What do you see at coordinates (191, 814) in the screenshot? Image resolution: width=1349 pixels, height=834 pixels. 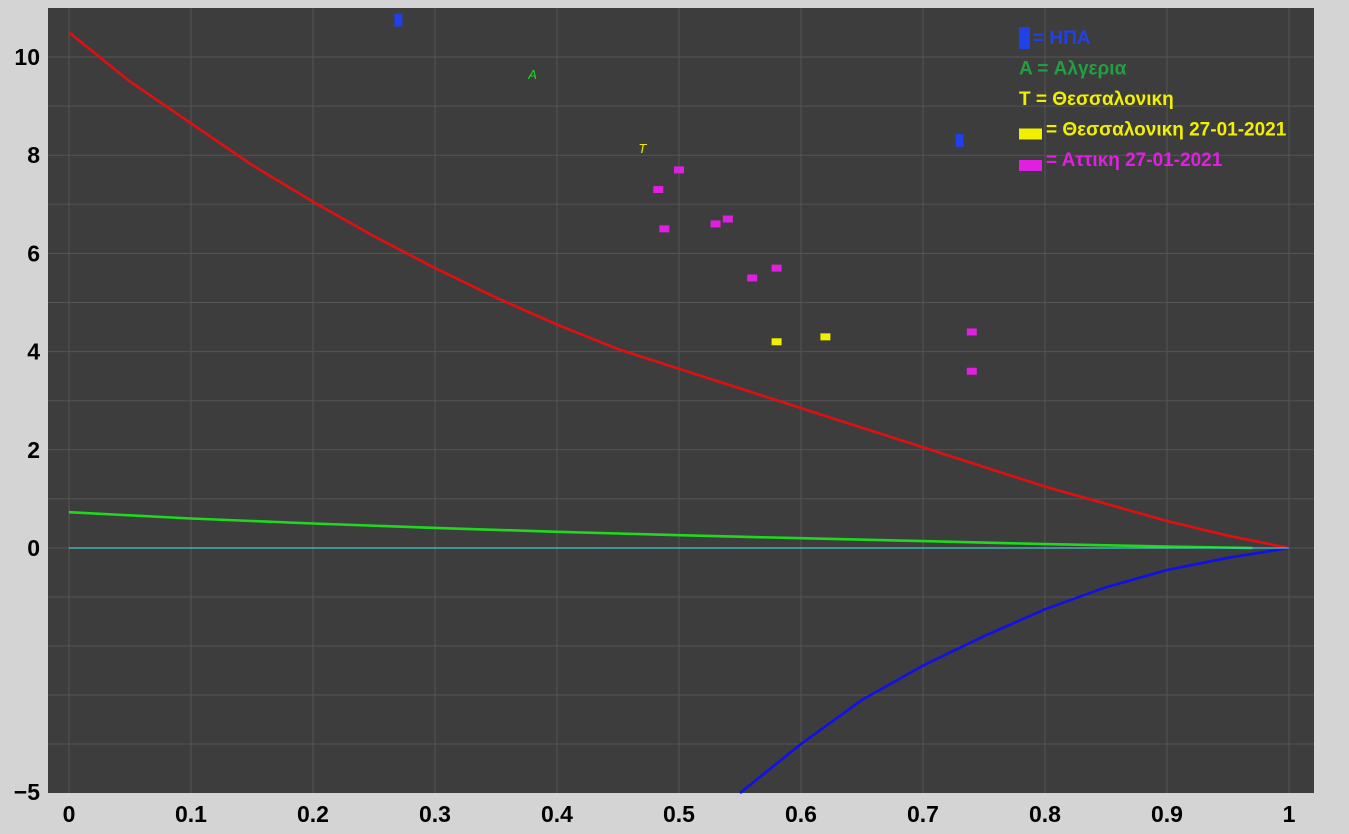 I see `x-tick-label-1: 0.1` at bounding box center [191, 814].